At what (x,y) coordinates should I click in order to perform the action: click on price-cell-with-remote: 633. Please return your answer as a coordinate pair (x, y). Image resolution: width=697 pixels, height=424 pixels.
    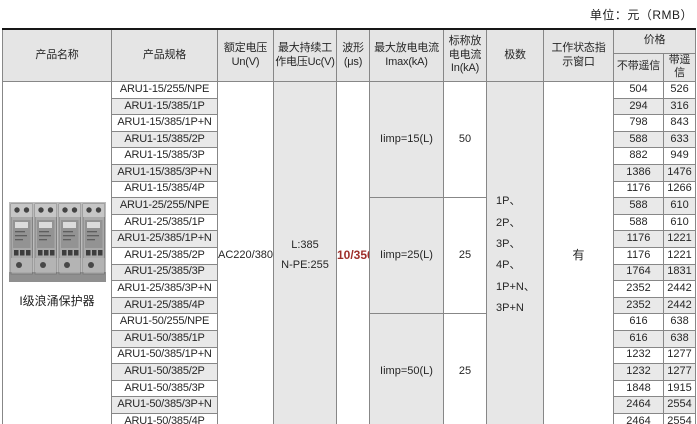
    Looking at the image, I should click on (679, 139).